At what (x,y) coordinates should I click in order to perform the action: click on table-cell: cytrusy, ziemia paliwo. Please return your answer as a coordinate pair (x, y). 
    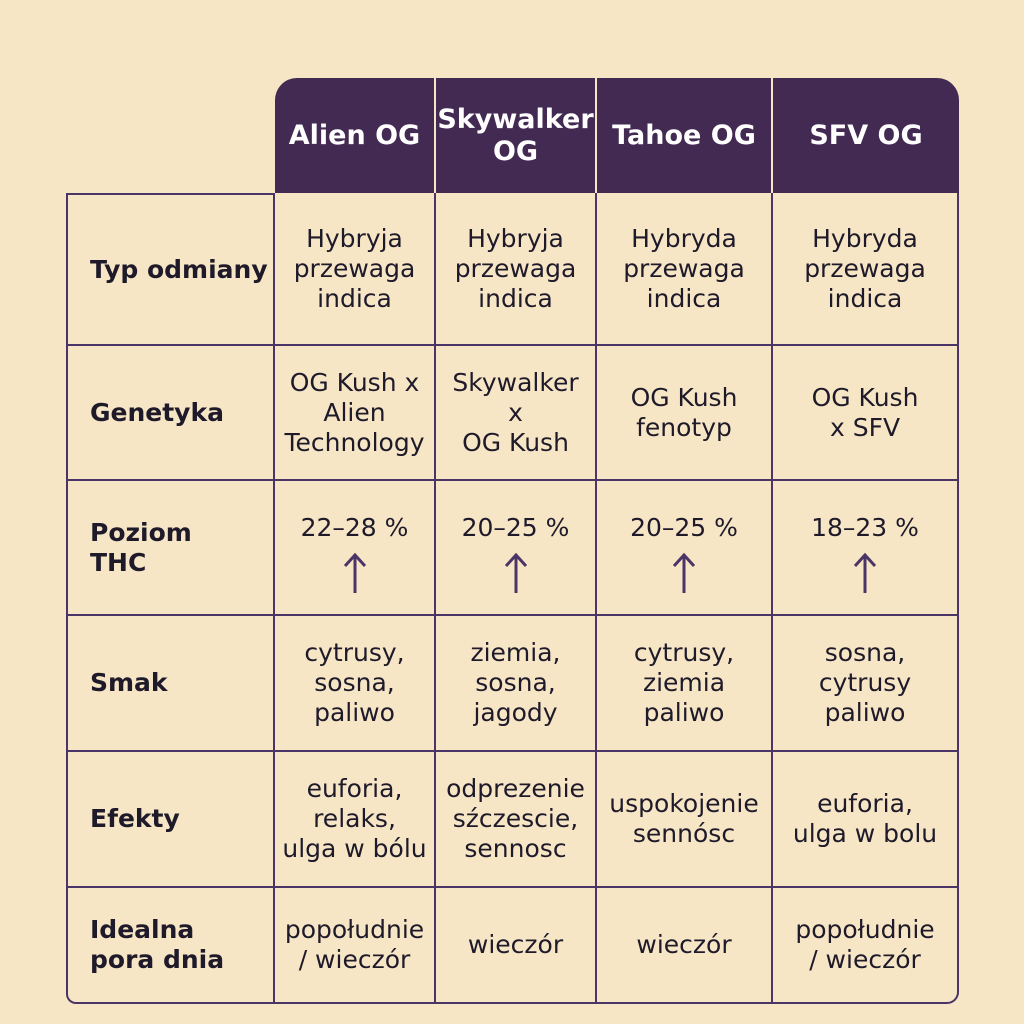
    Looking at the image, I should click on (685, 684).